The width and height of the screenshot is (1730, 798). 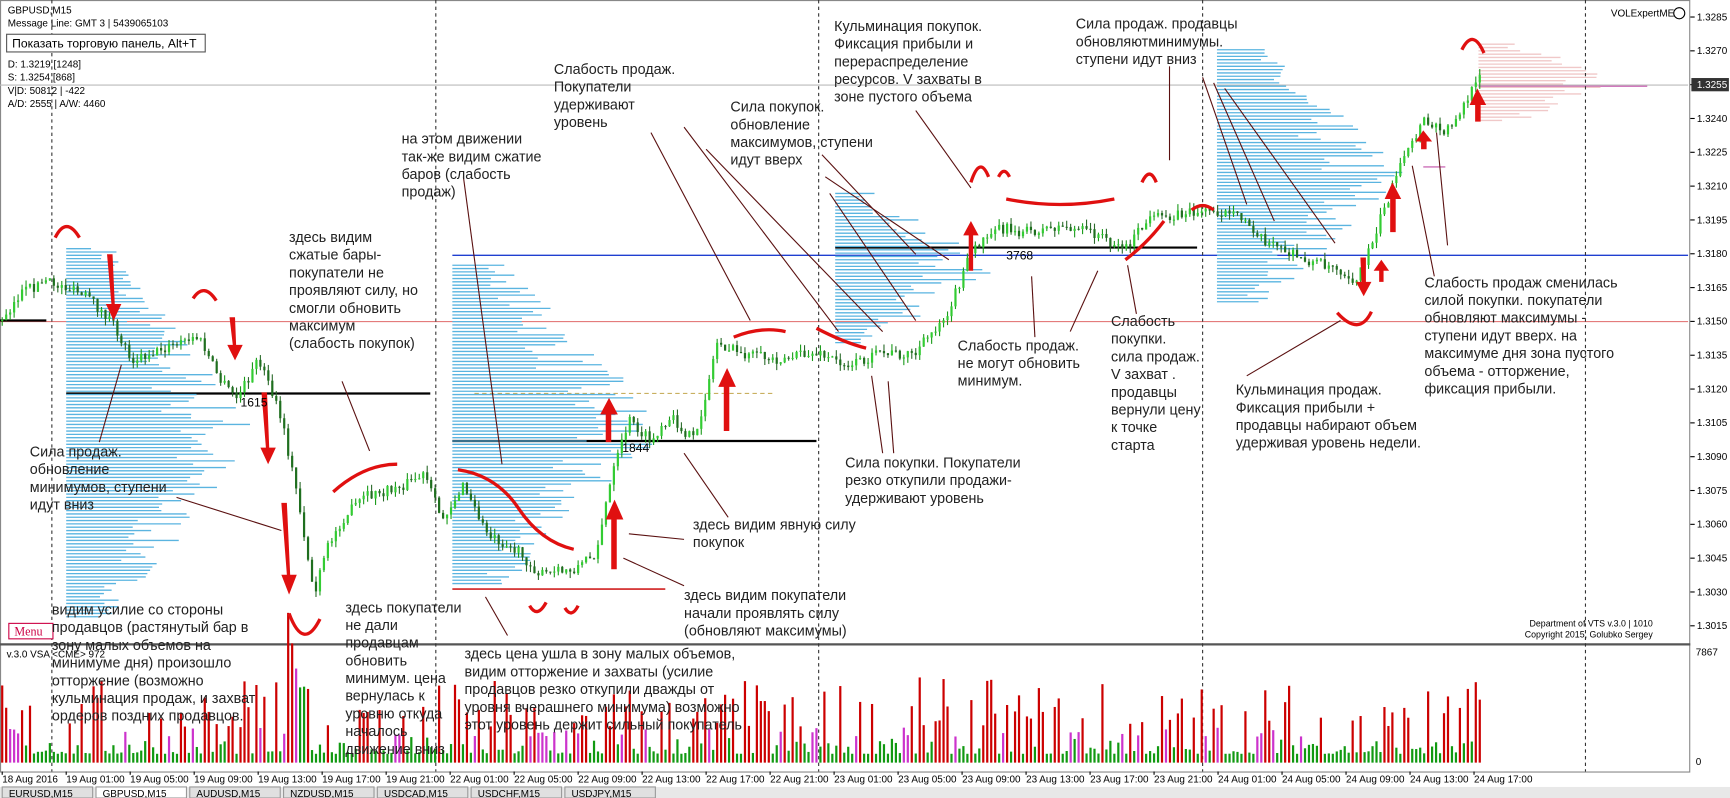 I want to click on price-label: 1.3225, so click(x=1712, y=153).